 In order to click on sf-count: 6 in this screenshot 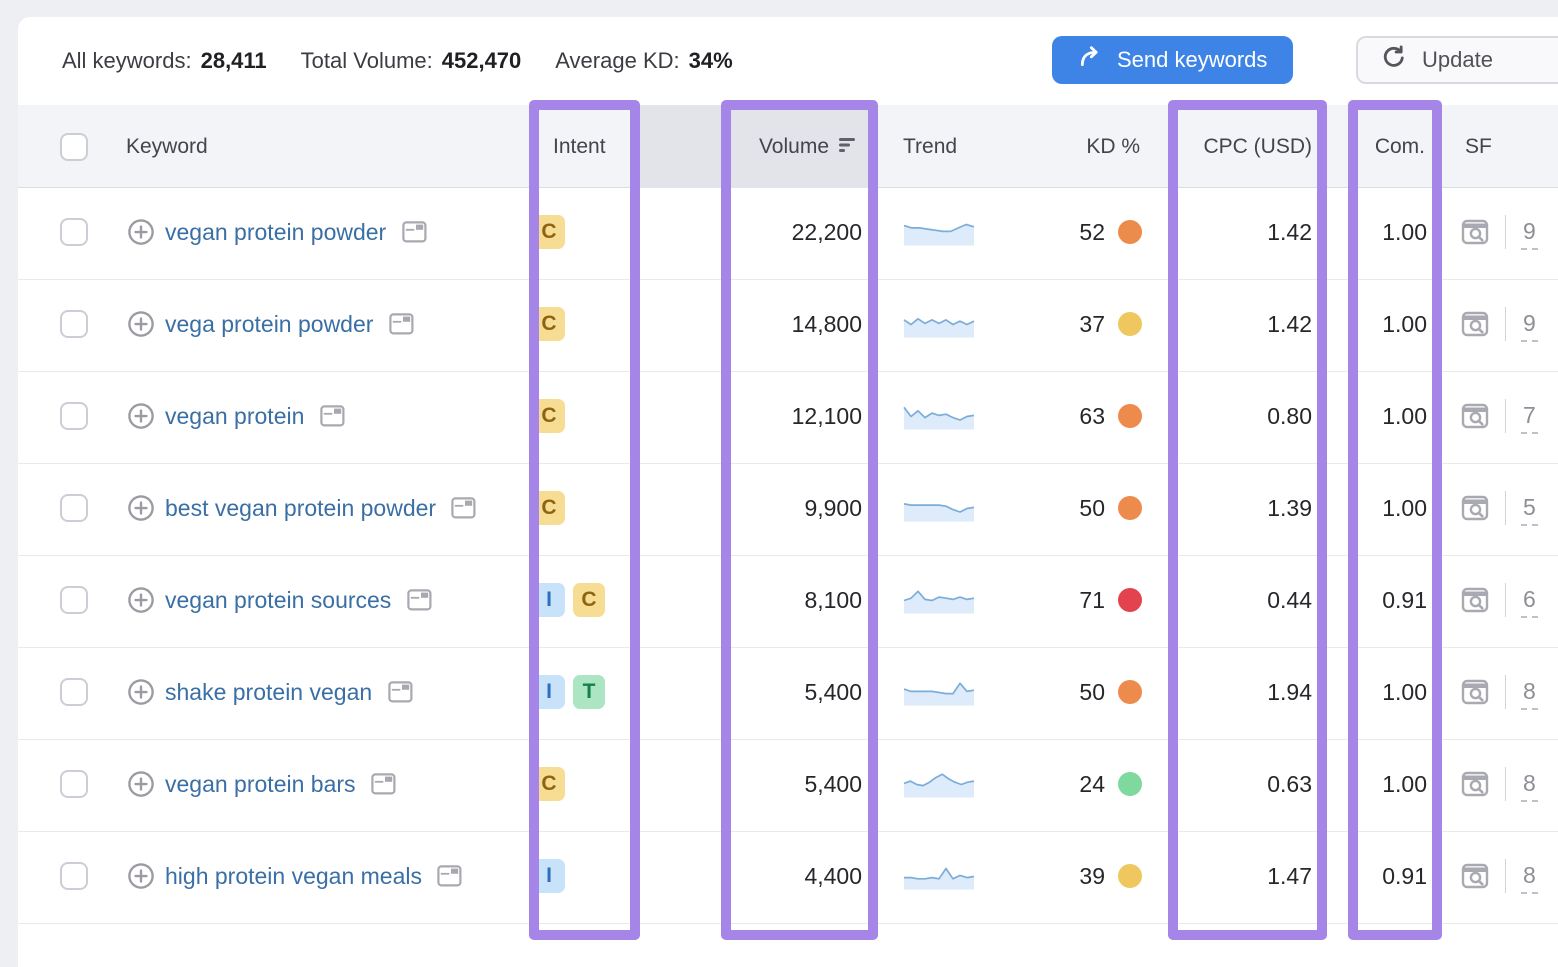, I will do `click(1529, 600)`.